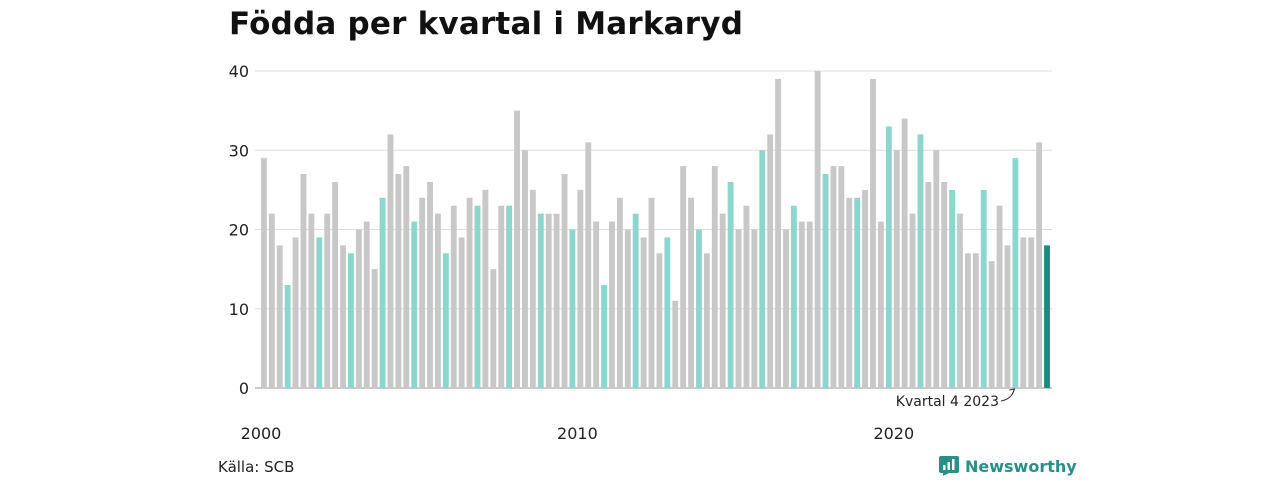 The image size is (1280, 480). I want to click on y-tick-label: 10, so click(239, 309).